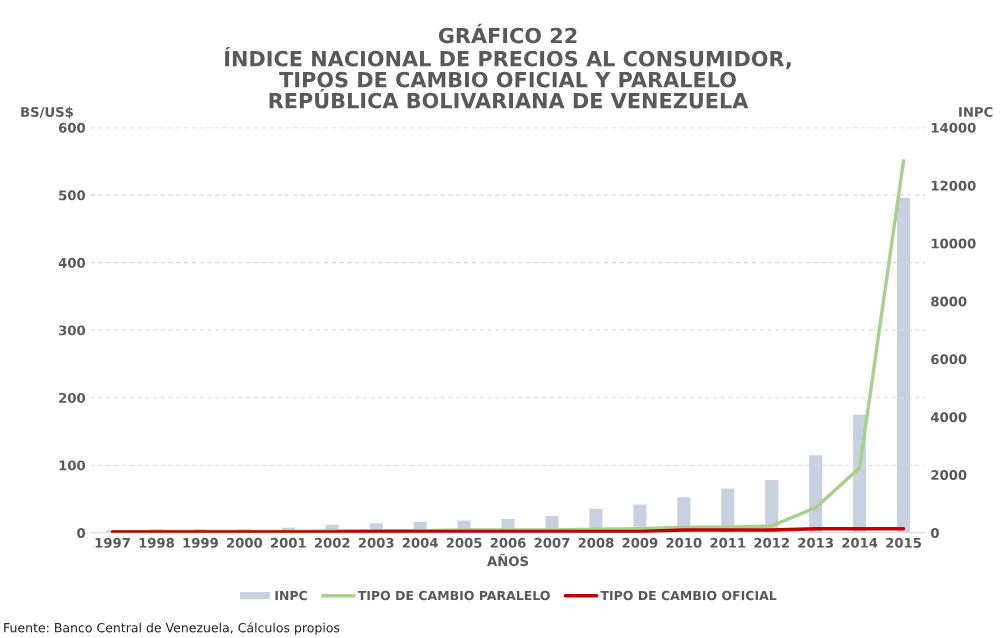 The image size is (1006, 638). I want to click on x-tick-label: 2008, so click(596, 542).